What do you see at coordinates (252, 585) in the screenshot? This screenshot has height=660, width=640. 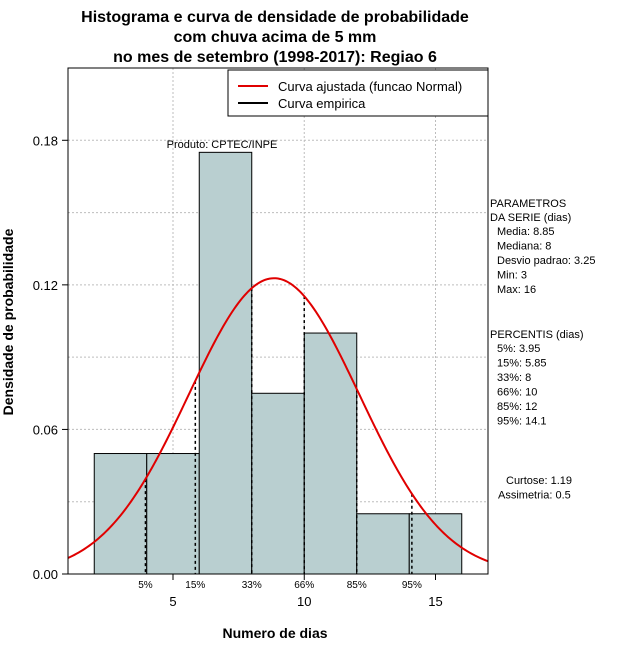 I see `percentile-label: 33%` at bounding box center [252, 585].